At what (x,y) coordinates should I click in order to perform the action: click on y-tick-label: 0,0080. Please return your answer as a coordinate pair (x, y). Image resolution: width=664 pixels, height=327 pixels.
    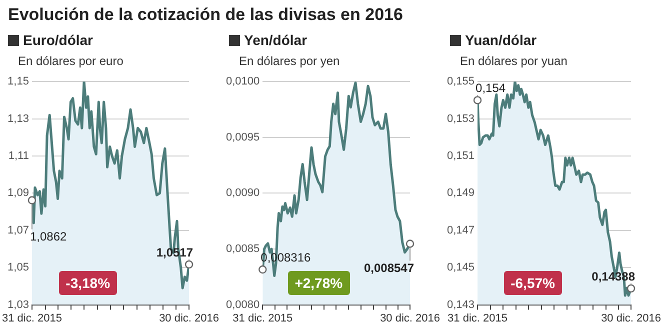
    Looking at the image, I should click on (243, 304).